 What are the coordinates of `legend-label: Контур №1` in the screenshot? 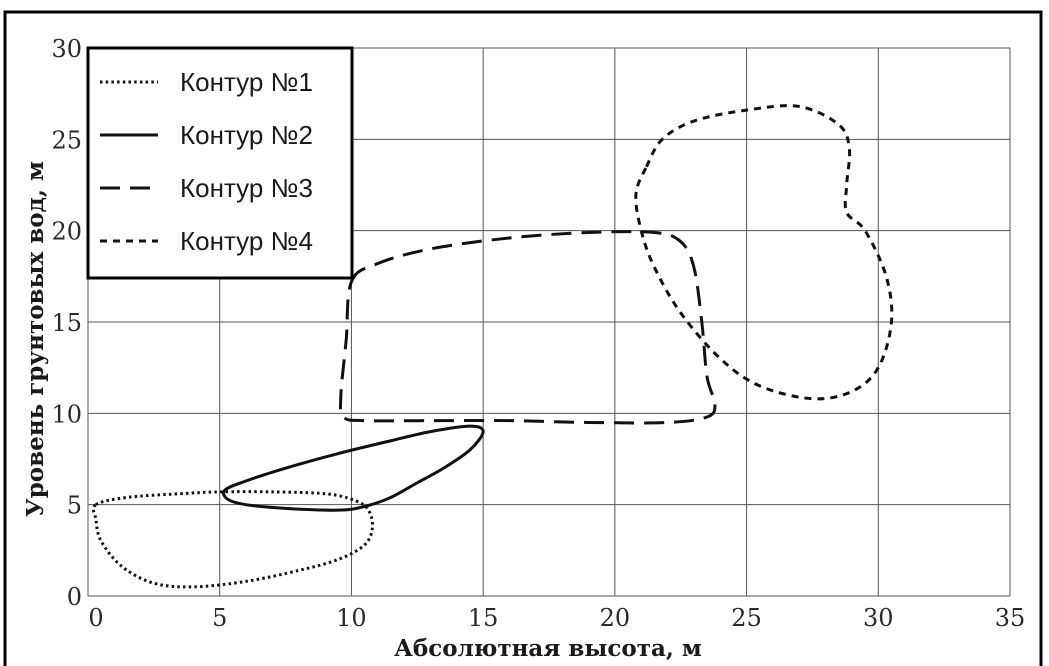 It's located at (246, 82).